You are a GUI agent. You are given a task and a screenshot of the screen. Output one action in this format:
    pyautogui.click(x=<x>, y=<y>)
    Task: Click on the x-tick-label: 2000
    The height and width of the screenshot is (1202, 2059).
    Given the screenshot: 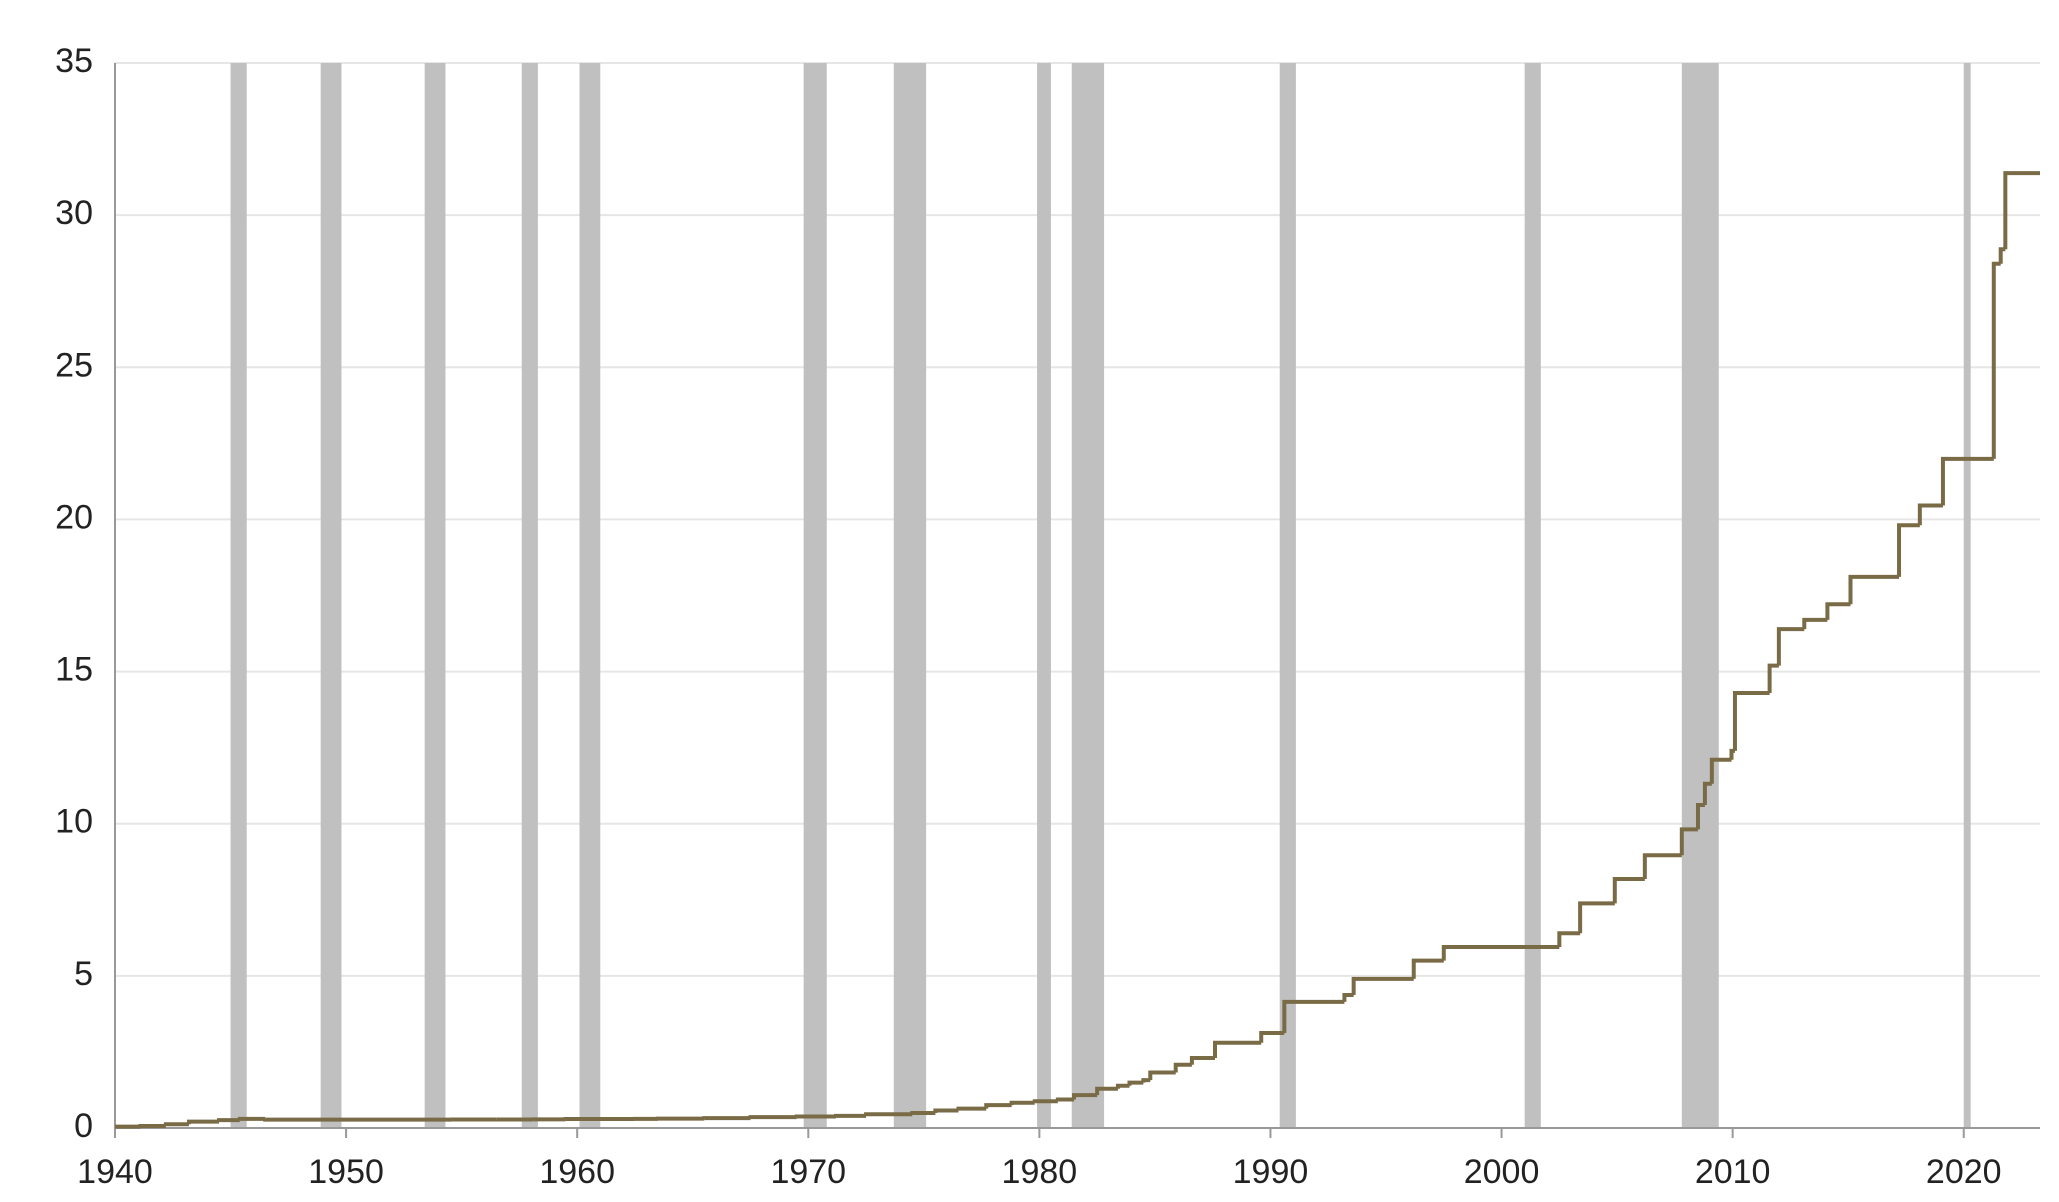 What is the action you would take?
    pyautogui.click(x=1502, y=1172)
    